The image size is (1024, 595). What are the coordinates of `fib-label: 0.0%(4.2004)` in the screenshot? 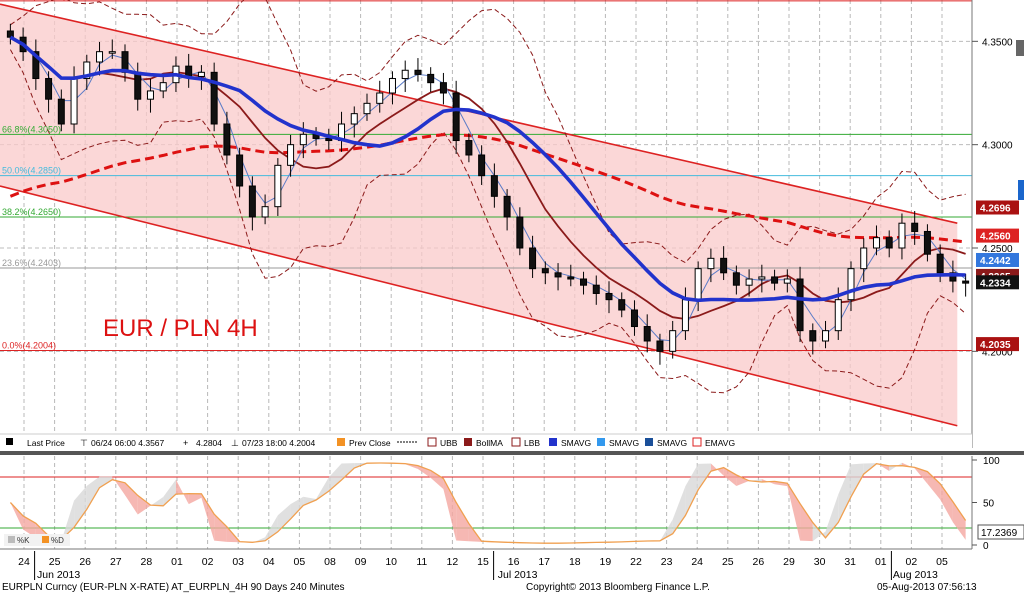 It's located at (29, 346).